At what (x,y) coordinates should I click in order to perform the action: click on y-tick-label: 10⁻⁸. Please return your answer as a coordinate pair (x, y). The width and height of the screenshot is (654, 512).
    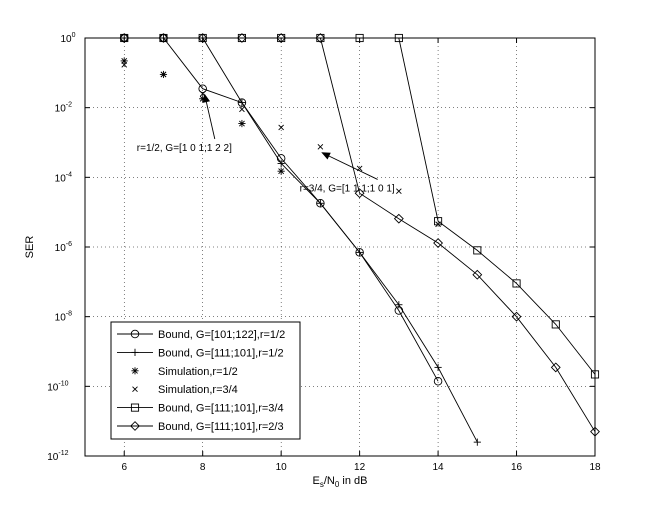
    Looking at the image, I should click on (63, 317).